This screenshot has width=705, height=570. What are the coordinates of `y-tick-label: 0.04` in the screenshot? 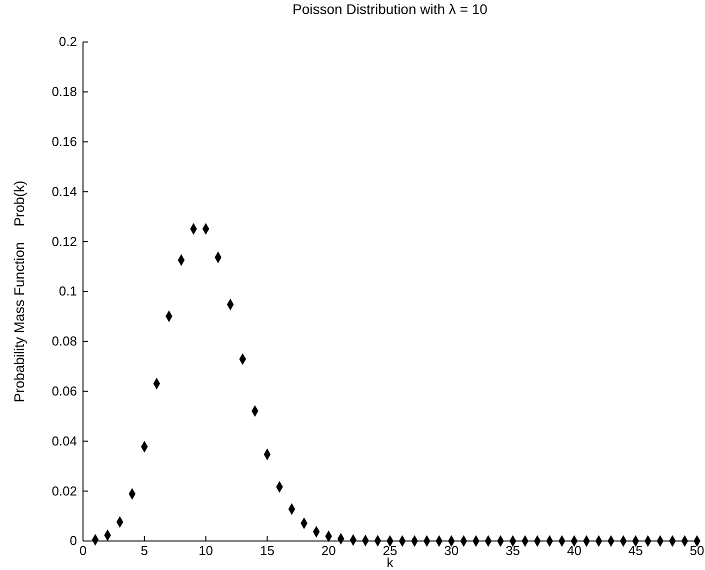 It's located at (64, 440).